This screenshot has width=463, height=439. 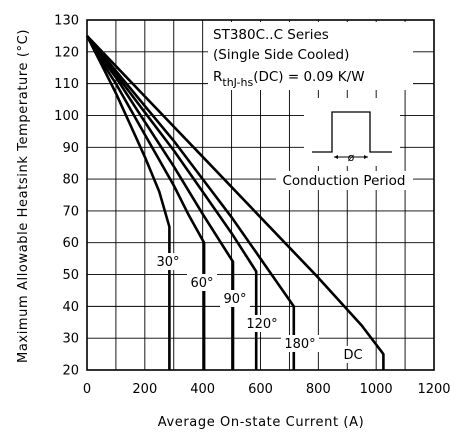 I want to click on x-tick-label: 1000, so click(x=376, y=389).